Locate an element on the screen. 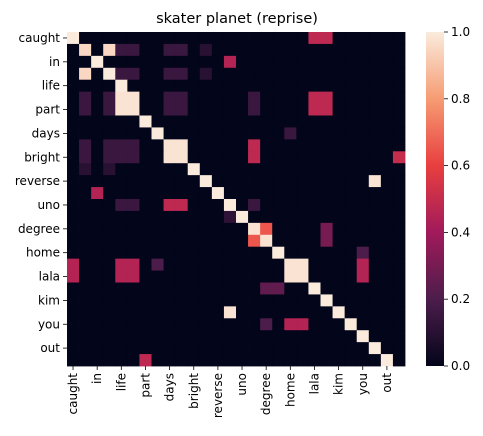 This screenshot has height=436, width=483. column-tick-label: part is located at coordinates (145, 385).